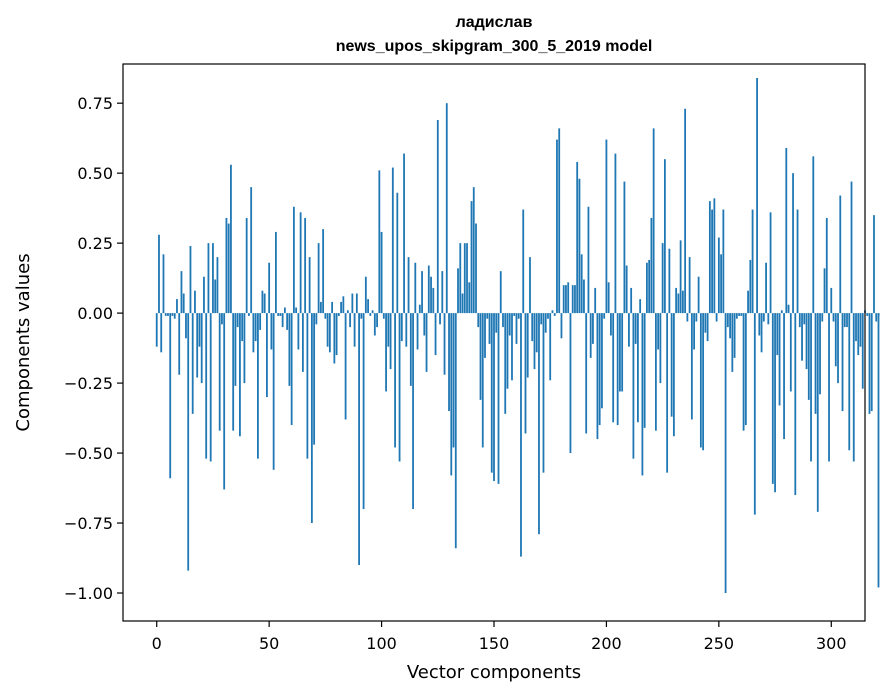 The width and height of the screenshot is (880, 696). I want to click on y-axis-label: Components values, so click(23, 342).